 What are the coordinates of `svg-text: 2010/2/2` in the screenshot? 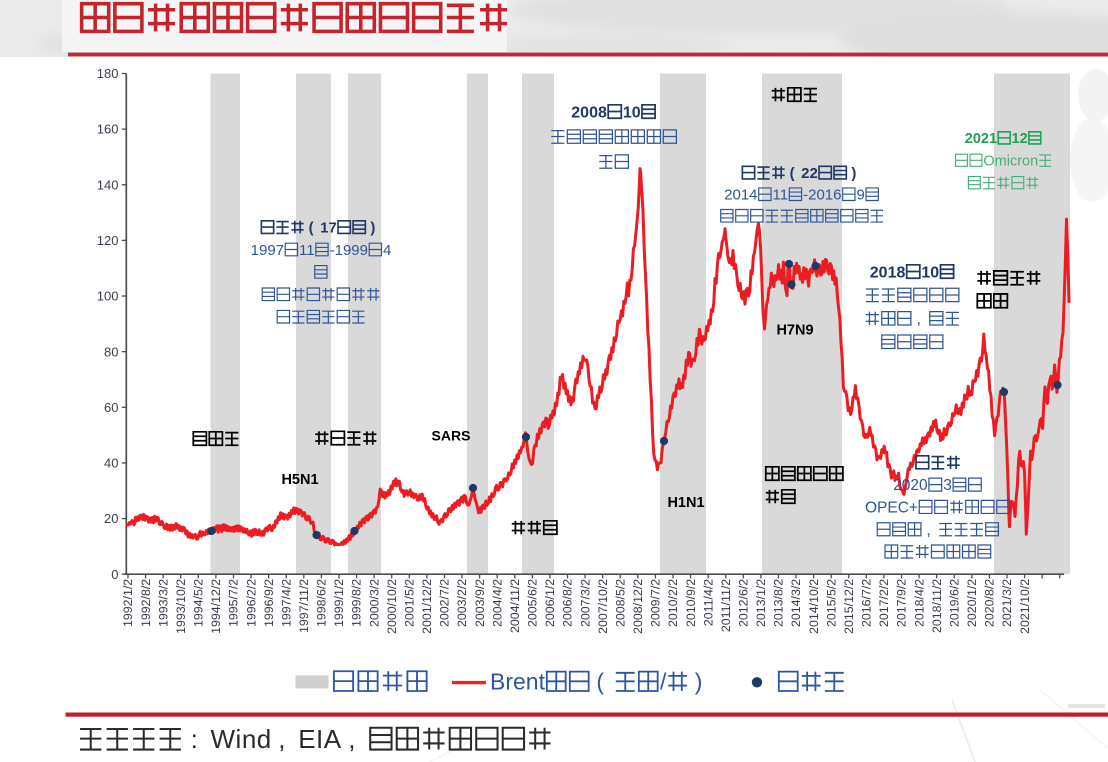 It's located at (673, 603).